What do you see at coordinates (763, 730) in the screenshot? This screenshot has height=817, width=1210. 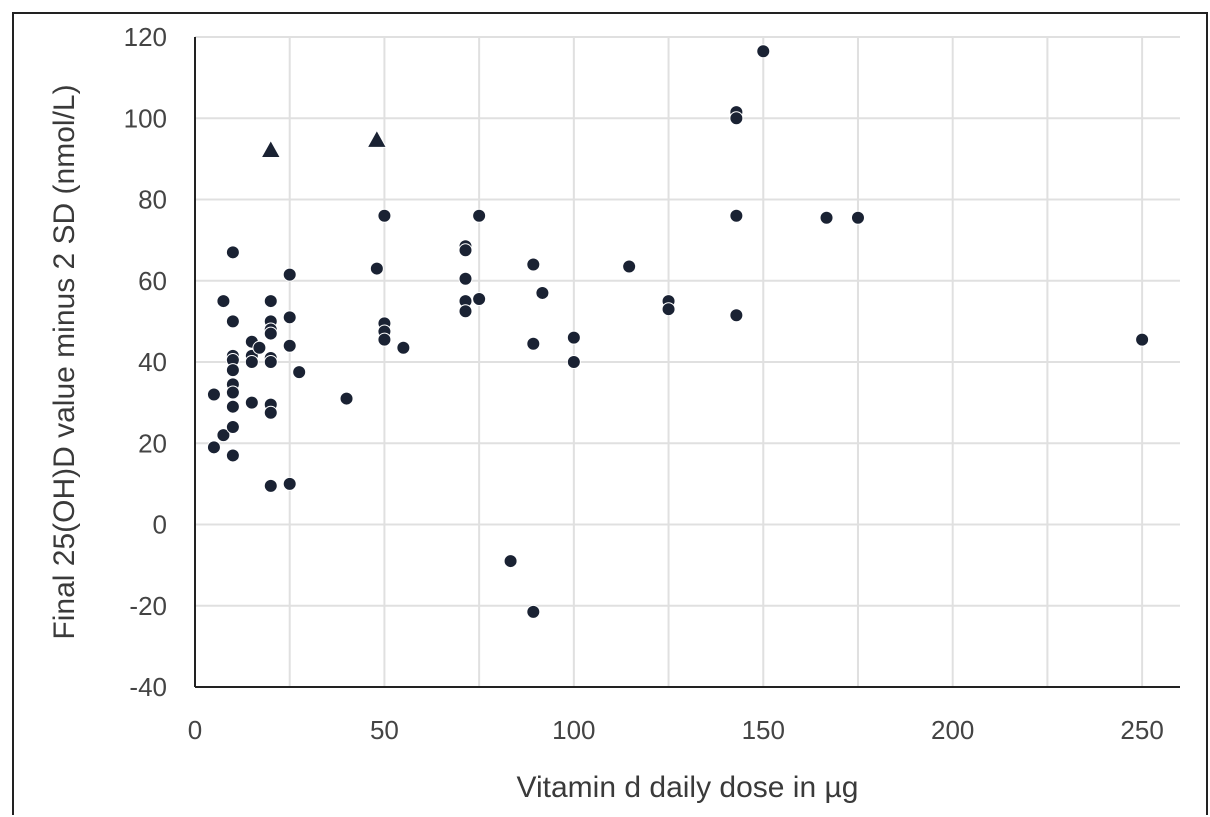 I see `x-tick-label: 150` at bounding box center [763, 730].